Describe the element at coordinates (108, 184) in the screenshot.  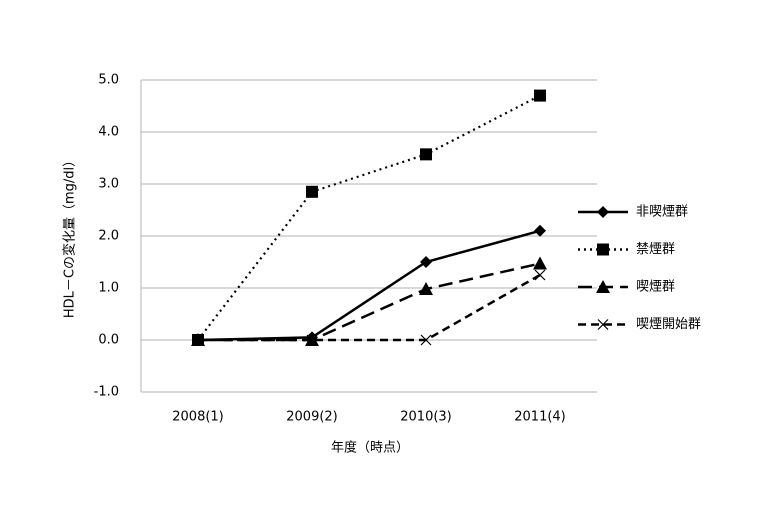
I see `y-tick-label: 3.0` at that location.